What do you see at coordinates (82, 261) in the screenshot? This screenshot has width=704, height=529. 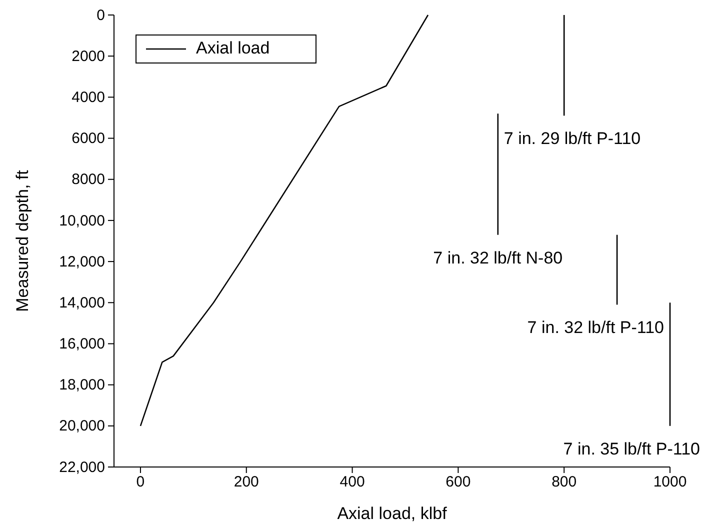 I see `y-tick-label: 12,000` at bounding box center [82, 261].